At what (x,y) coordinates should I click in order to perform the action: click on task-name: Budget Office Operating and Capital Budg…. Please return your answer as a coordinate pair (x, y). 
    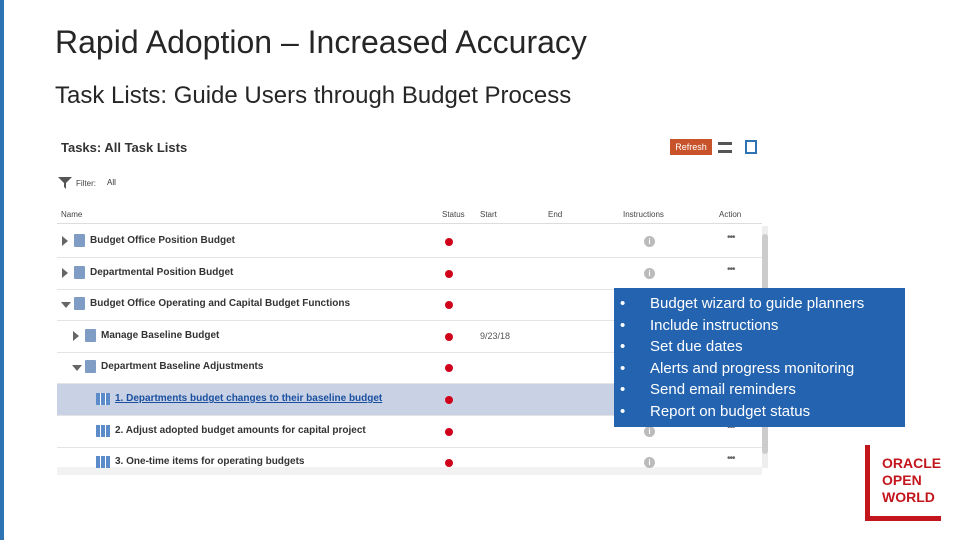
    Looking at the image, I should click on (220, 304).